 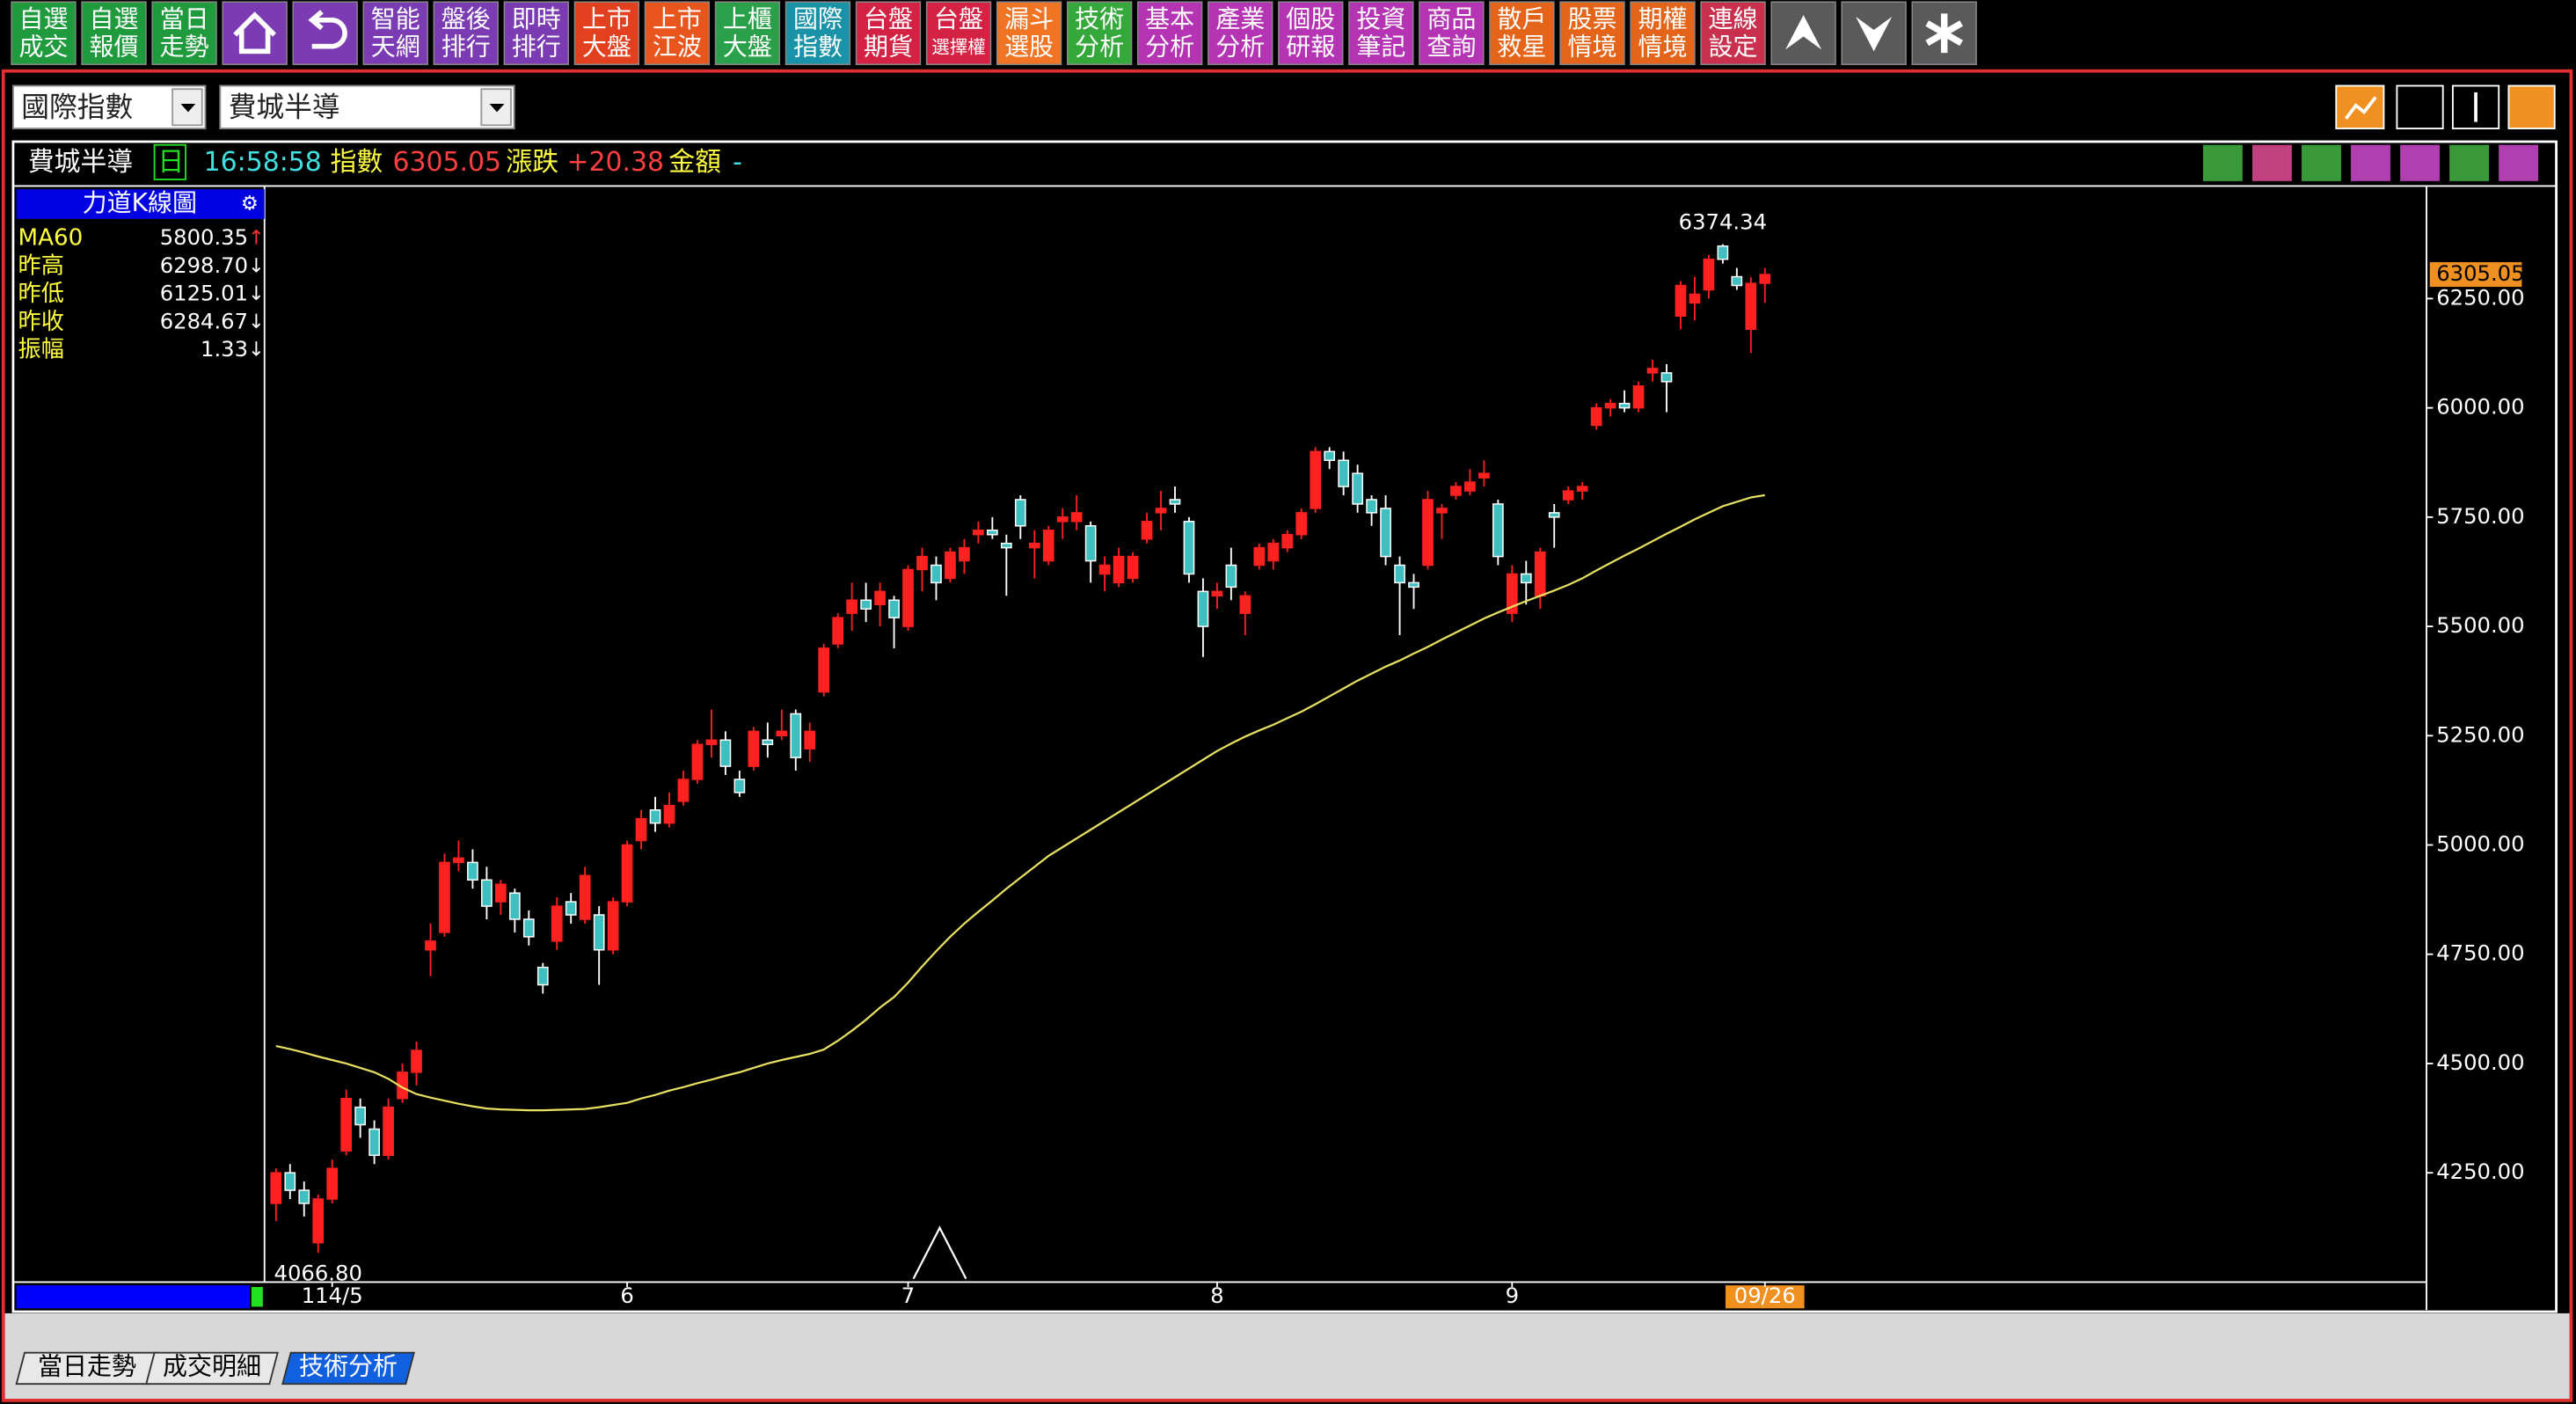 What do you see at coordinates (677, 47) in the screenshot?
I see `button-label: 江波` at bounding box center [677, 47].